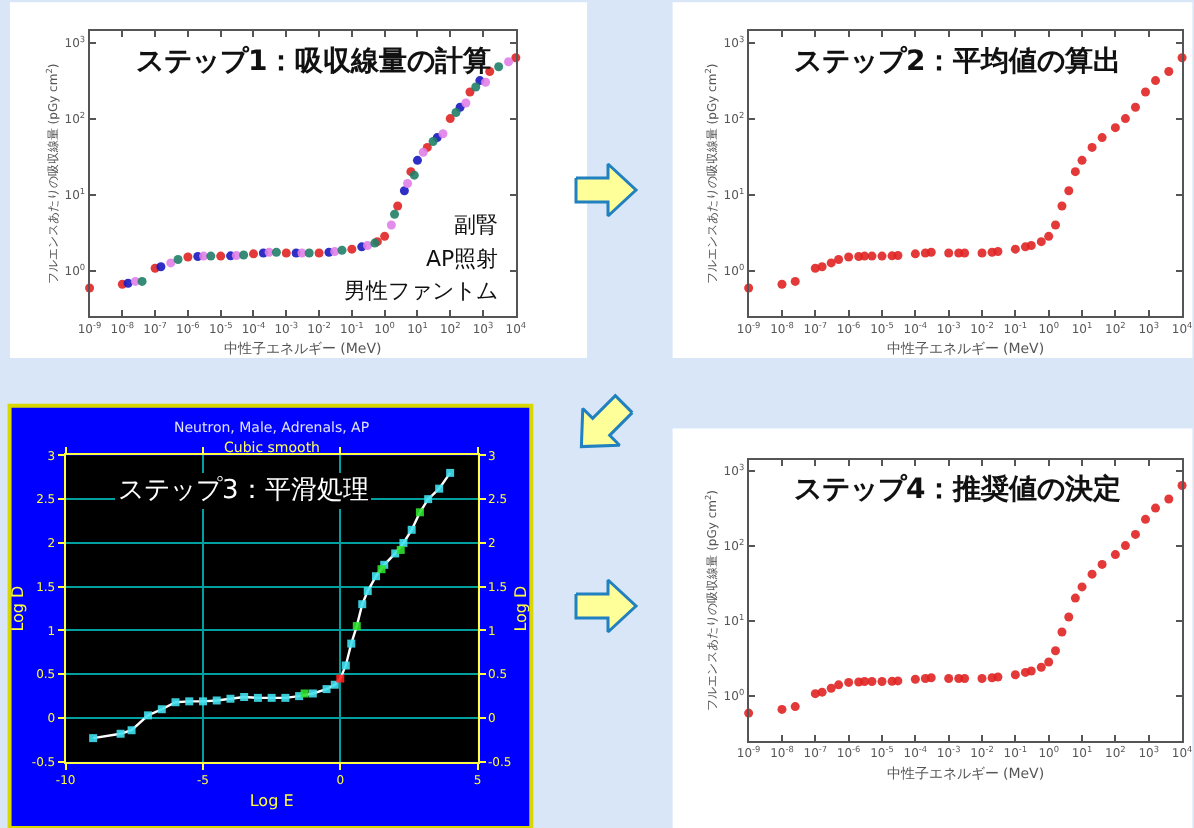 Image resolution: width=1194 pixels, height=828 pixels. I want to click on text: ステップ2：平均値の算出, so click(958, 61).